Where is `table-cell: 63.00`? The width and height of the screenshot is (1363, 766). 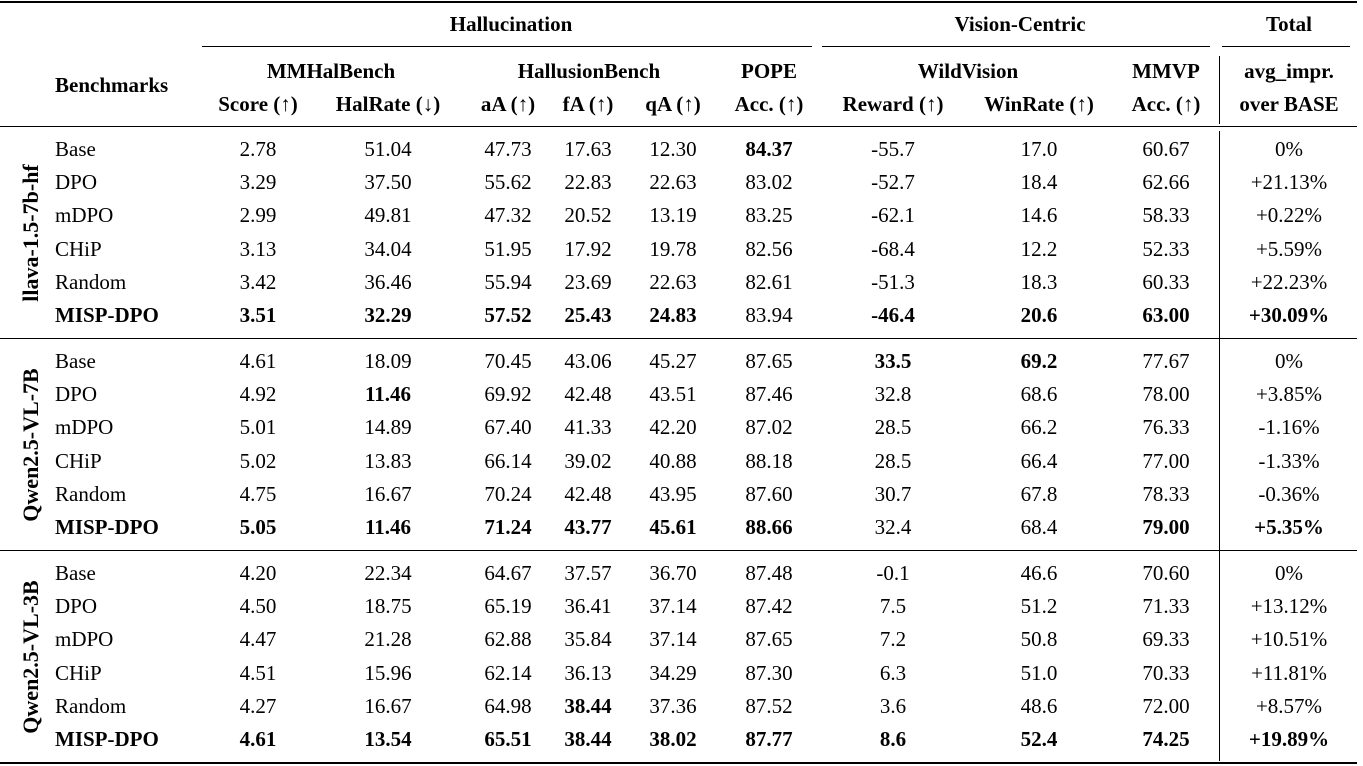 table-cell: 63.00 is located at coordinates (1166, 315).